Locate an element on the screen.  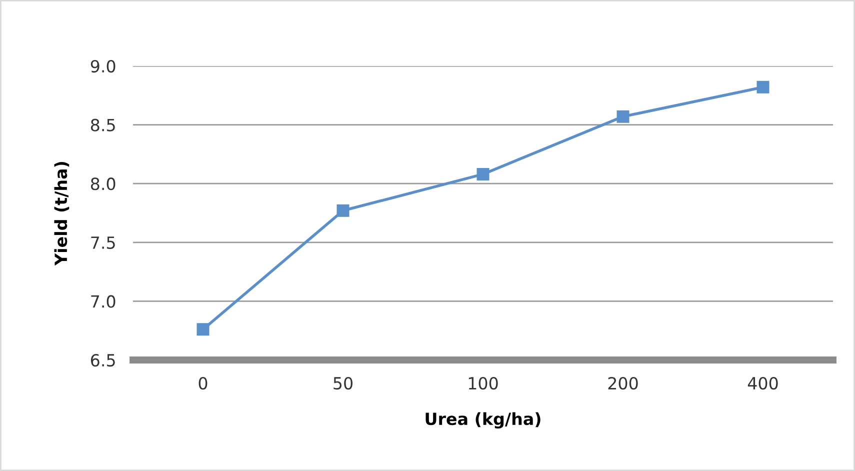
x-tick-label: 200 is located at coordinates (623, 383).